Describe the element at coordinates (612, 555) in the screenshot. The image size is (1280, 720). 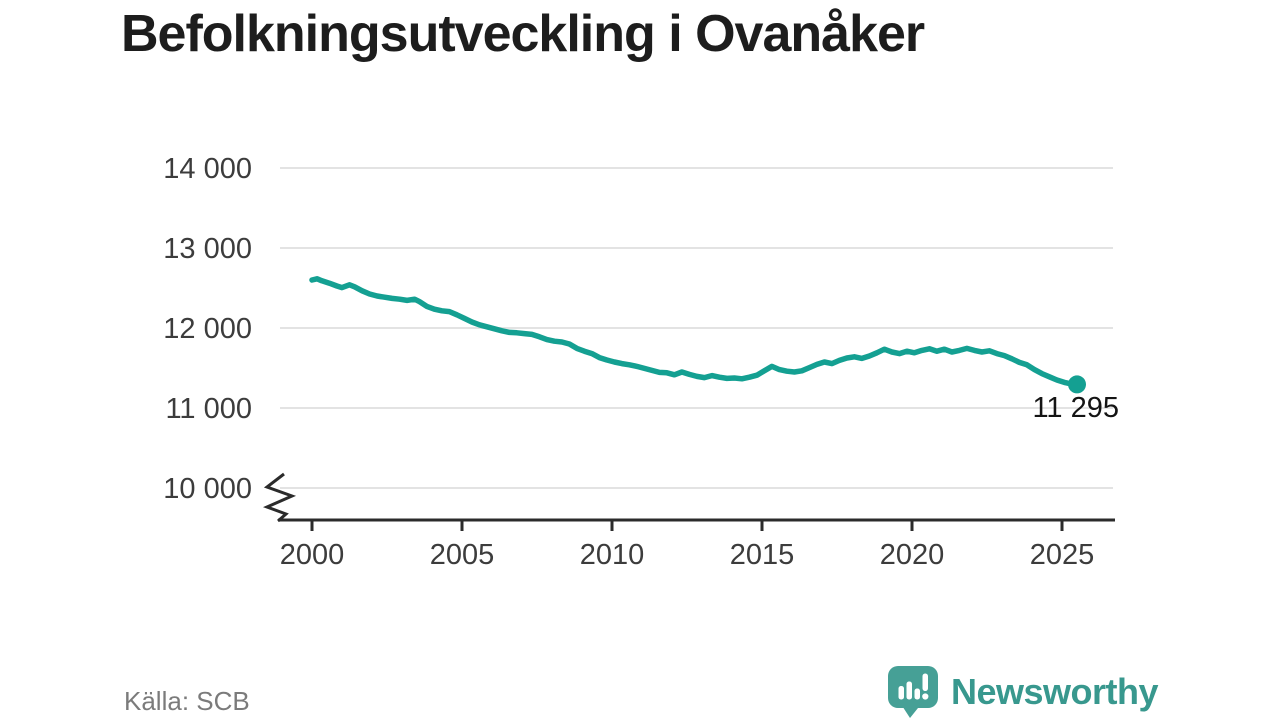
I see `x-tick-label-2010: 2010` at that location.